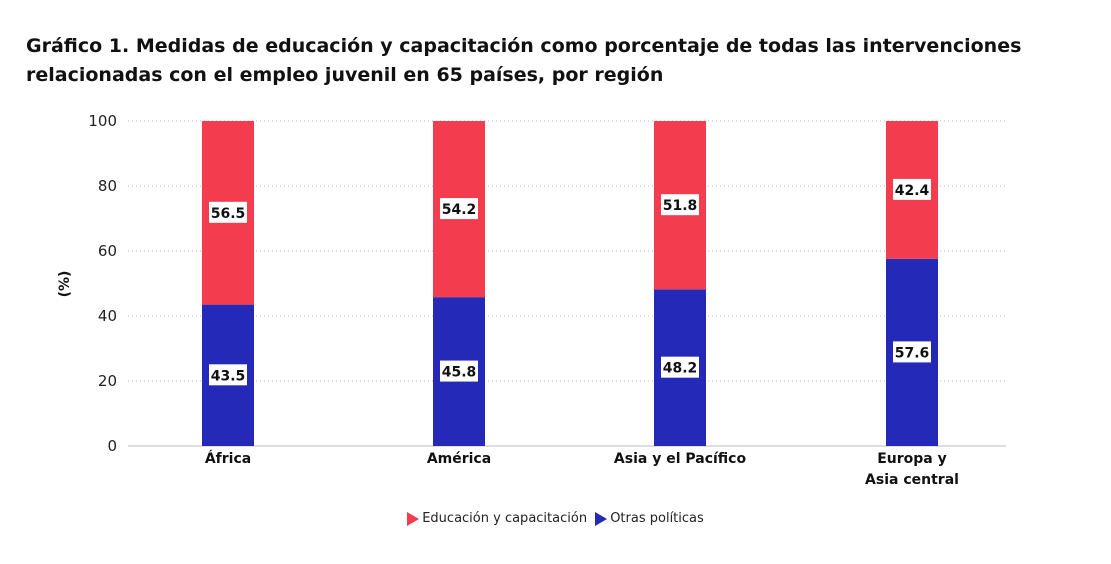 The width and height of the screenshot is (1111, 564). What do you see at coordinates (107, 381) in the screenshot?
I see `y-tick-label-20: 20` at bounding box center [107, 381].